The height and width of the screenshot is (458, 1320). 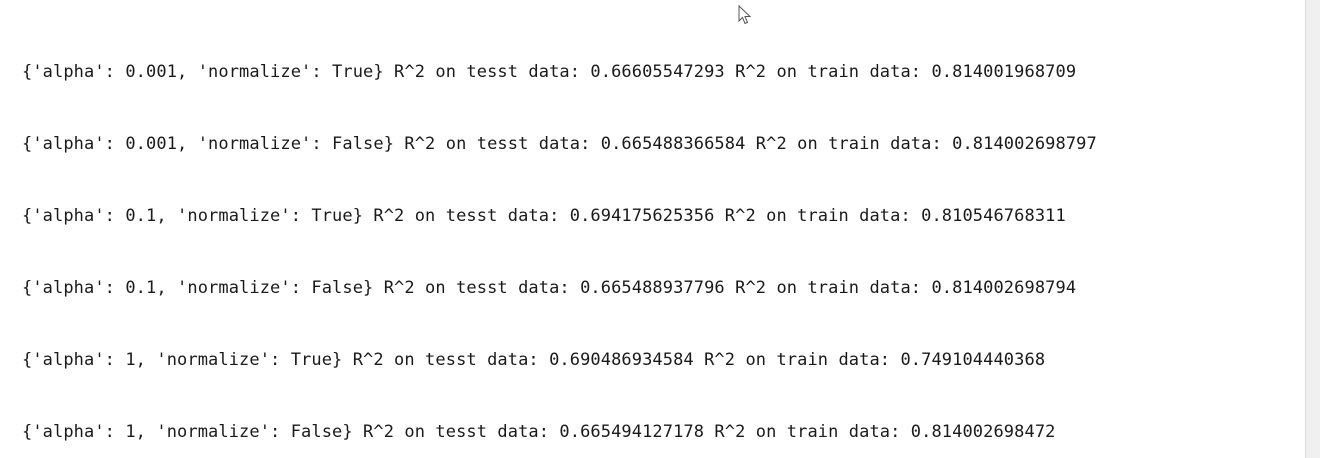 What do you see at coordinates (1312, 229) in the screenshot?
I see `scrollbar` at bounding box center [1312, 229].